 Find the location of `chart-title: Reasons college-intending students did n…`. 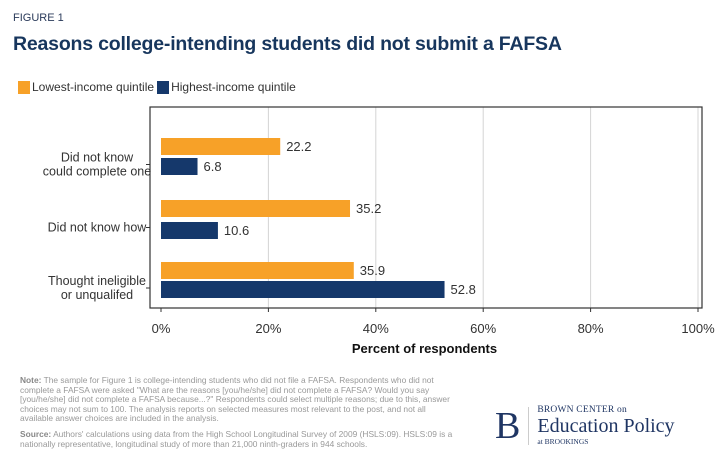

chart-title: Reasons college-intending students did n… is located at coordinates (287, 44).